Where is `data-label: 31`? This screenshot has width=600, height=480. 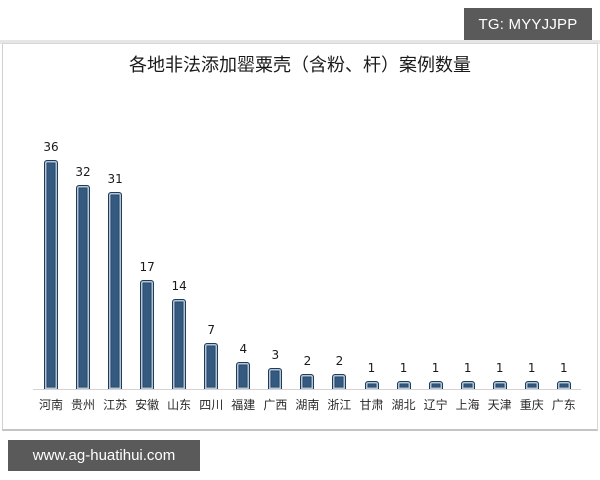 data-label: 31 is located at coordinates (115, 179).